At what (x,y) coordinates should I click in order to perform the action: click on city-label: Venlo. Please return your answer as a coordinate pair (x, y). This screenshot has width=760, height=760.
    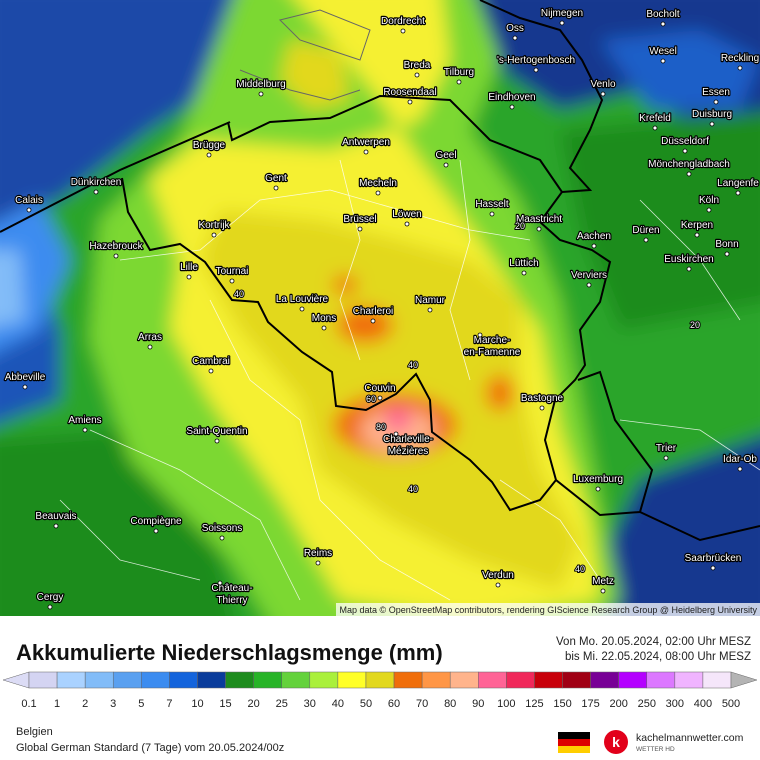
    Looking at the image, I should click on (602, 84).